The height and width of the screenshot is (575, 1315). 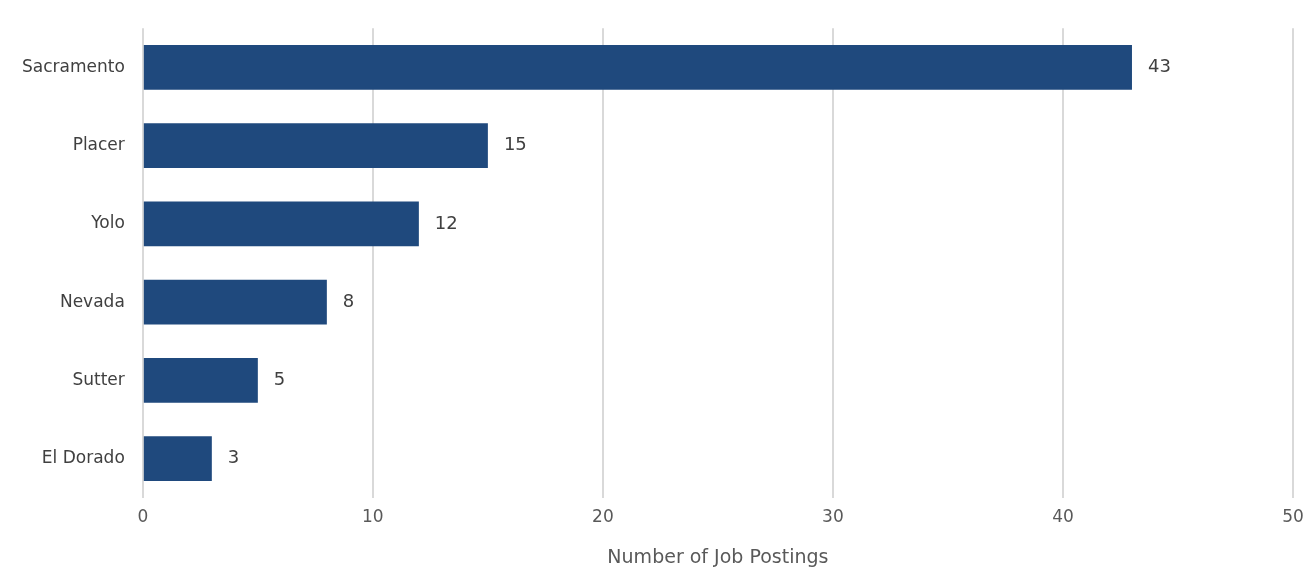 I want to click on x-tick-label: 20, so click(x=603, y=516).